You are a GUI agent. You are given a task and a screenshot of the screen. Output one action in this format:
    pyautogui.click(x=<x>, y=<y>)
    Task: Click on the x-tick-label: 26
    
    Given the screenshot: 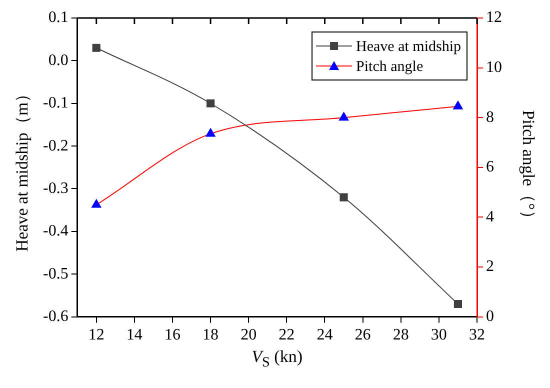 What is the action you would take?
    pyautogui.click(x=362, y=335)
    